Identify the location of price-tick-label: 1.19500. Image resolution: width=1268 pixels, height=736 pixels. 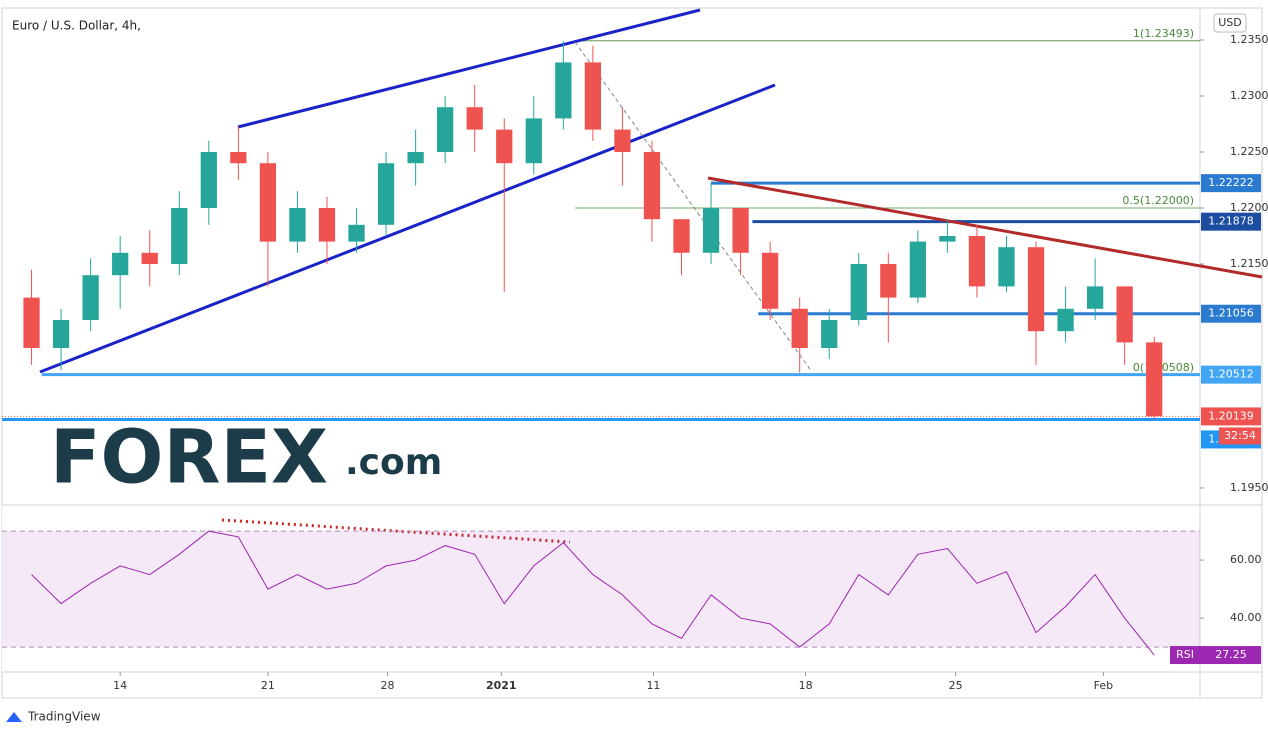
(1249, 487).